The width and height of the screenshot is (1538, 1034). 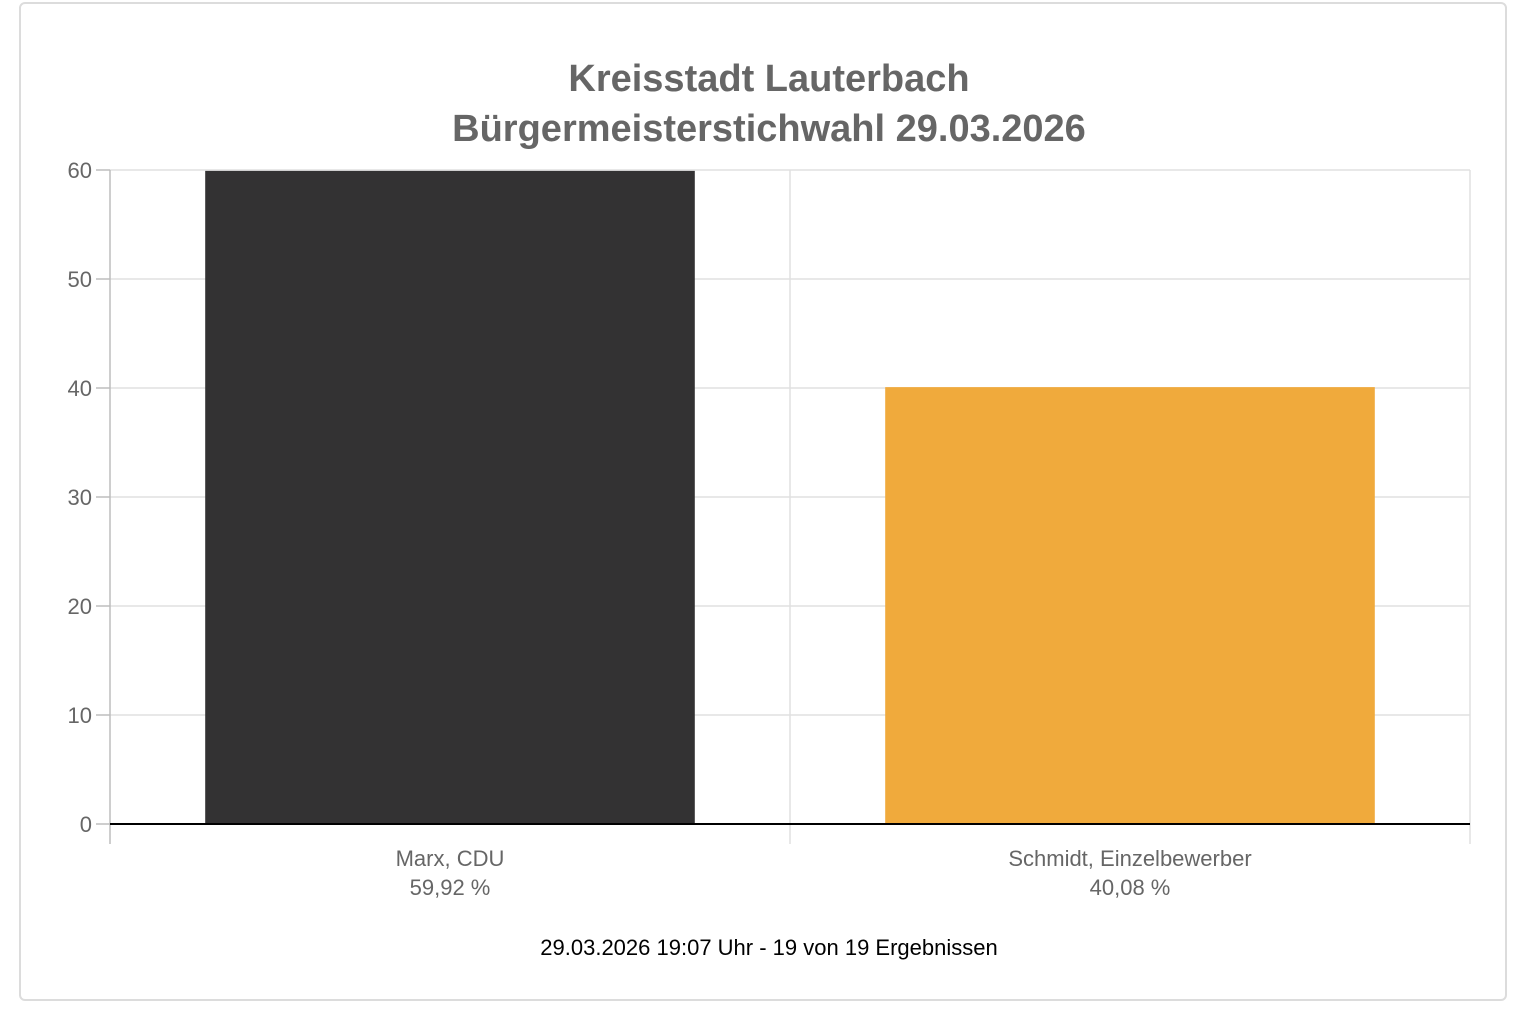 What do you see at coordinates (450, 858) in the screenshot?
I see `x-tick-label: Marx, CDU` at bounding box center [450, 858].